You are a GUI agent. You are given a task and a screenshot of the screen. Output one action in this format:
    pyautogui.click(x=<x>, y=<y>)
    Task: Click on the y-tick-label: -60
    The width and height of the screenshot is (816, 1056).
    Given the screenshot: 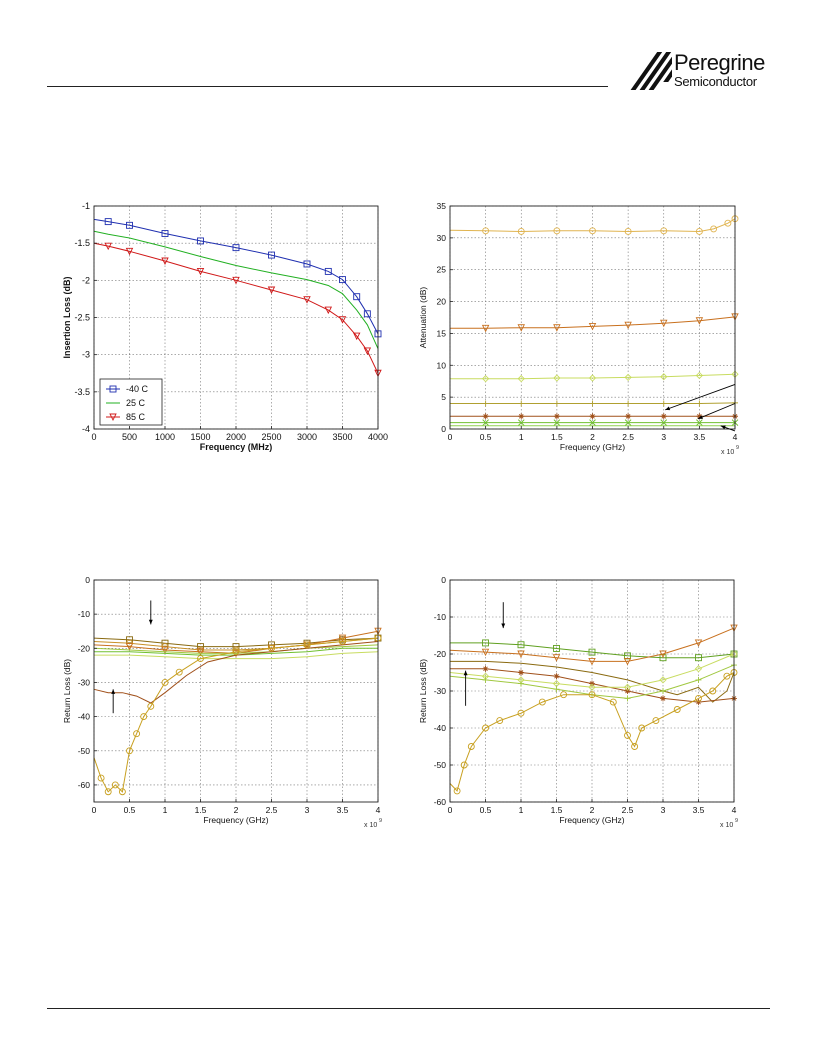 What is the action you would take?
    pyautogui.click(x=440, y=802)
    